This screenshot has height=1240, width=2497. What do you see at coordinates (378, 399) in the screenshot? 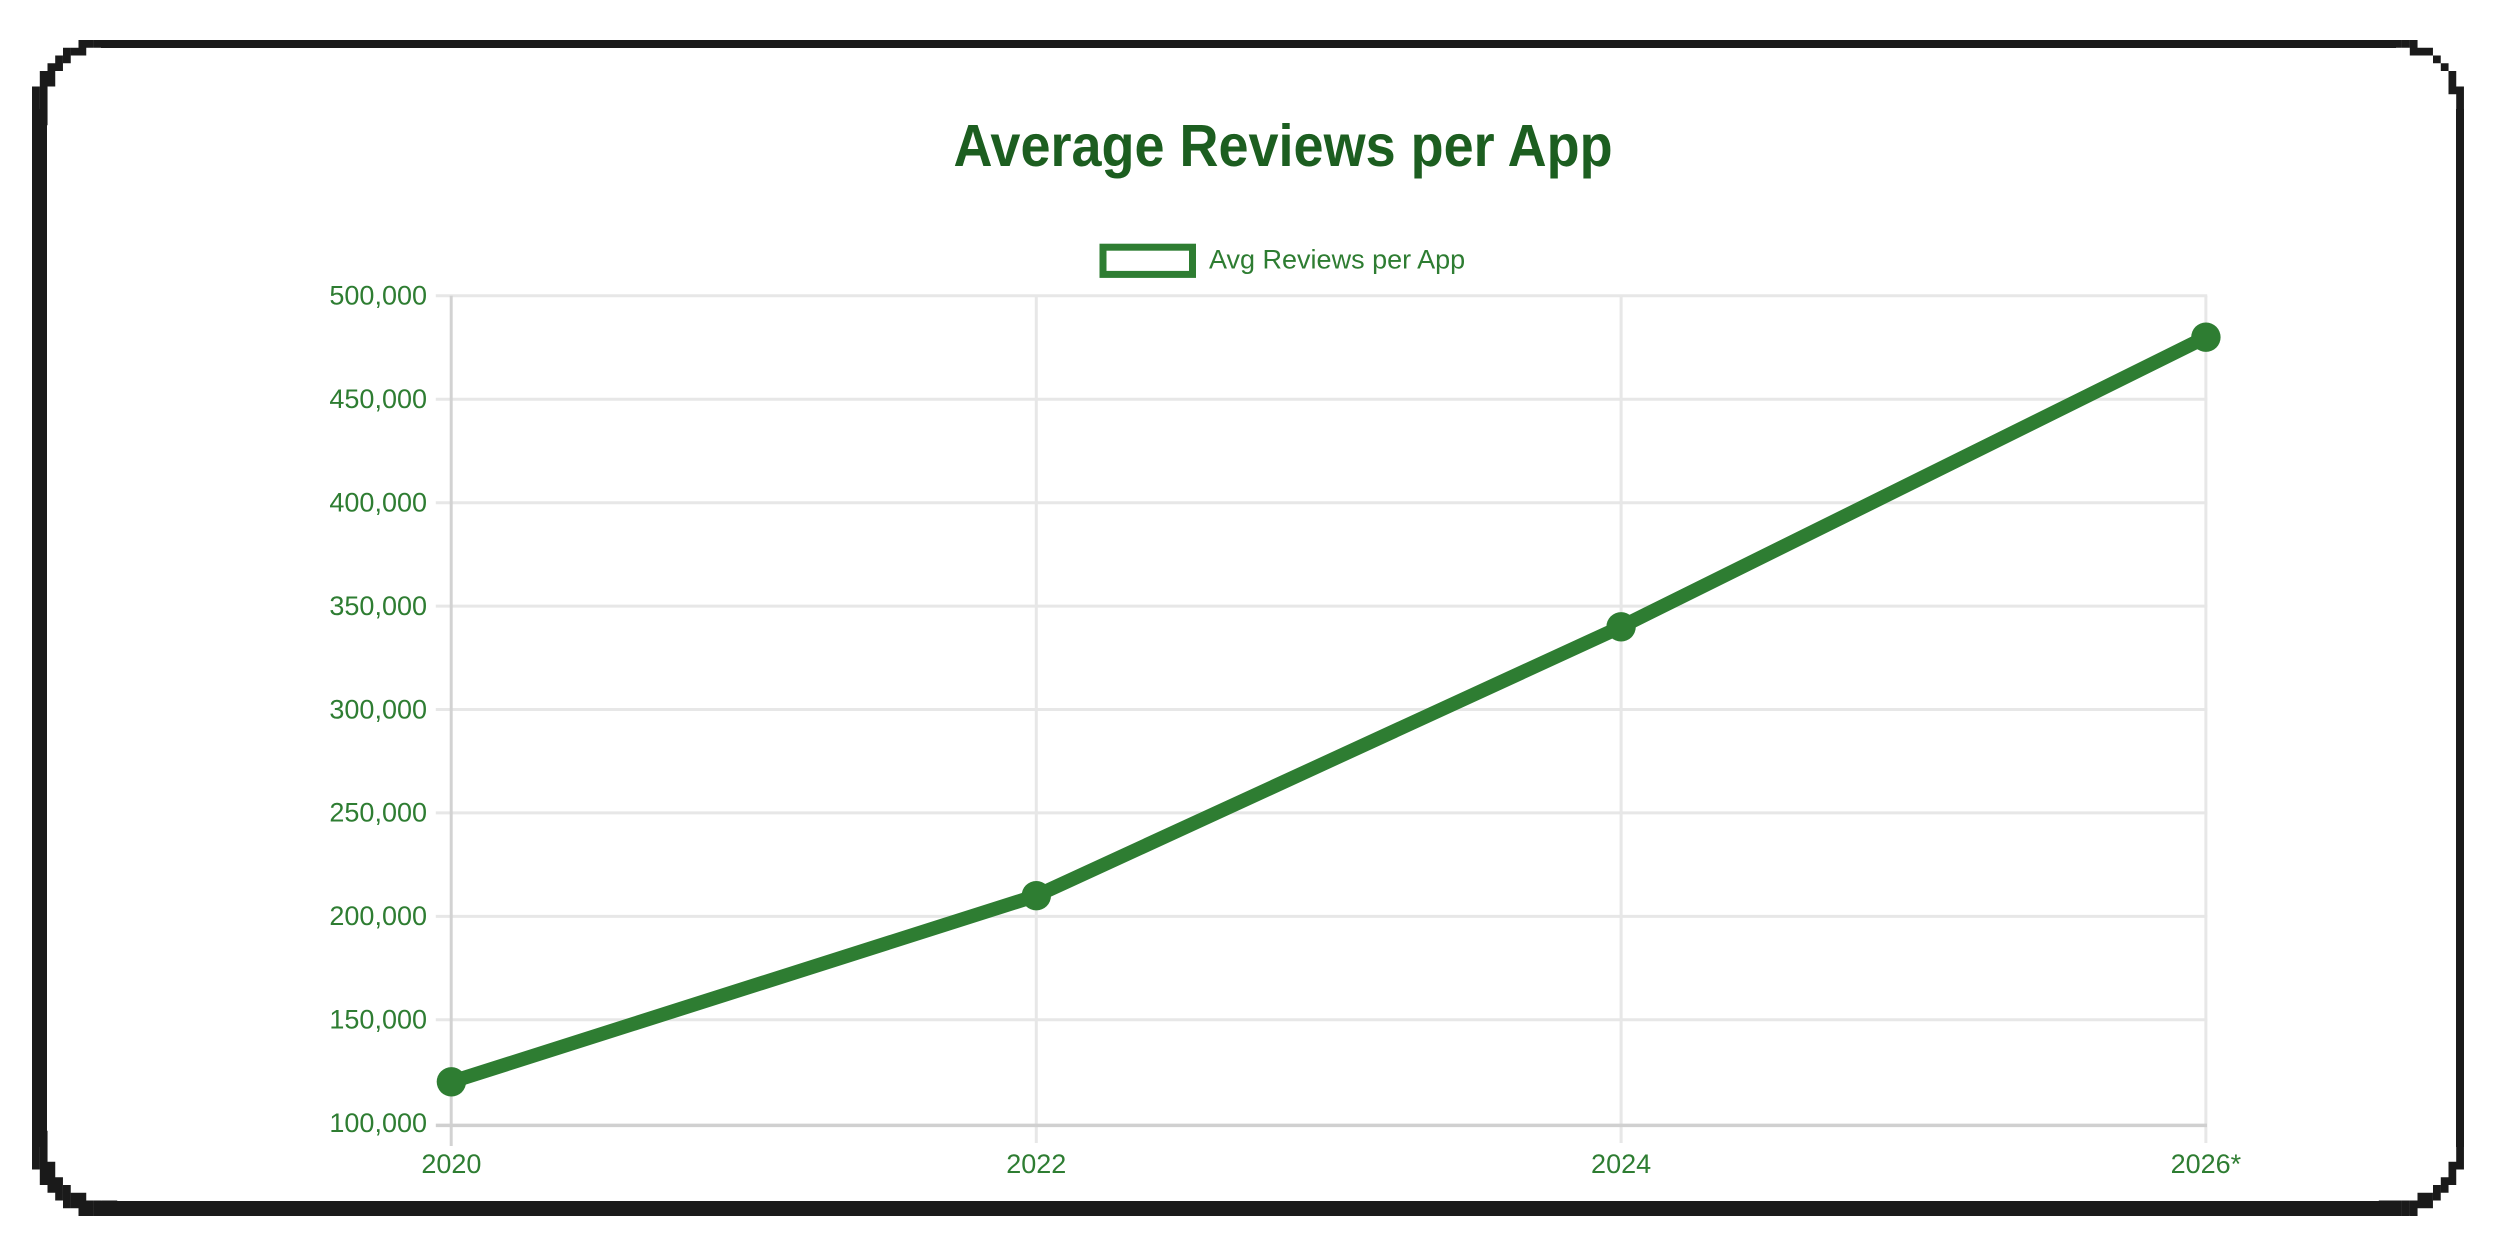
I see `svg-text: 450,000` at bounding box center [378, 399].